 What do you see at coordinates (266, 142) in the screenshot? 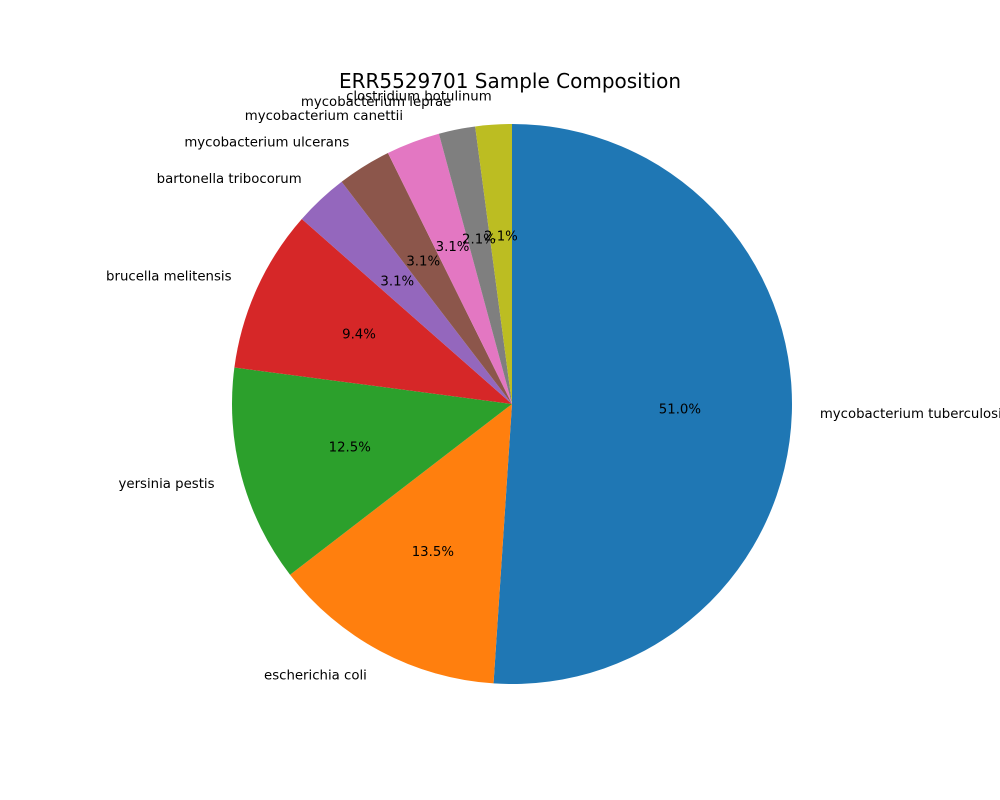
I see `slice-label-5: mycobacterium ulcerans` at bounding box center [266, 142].